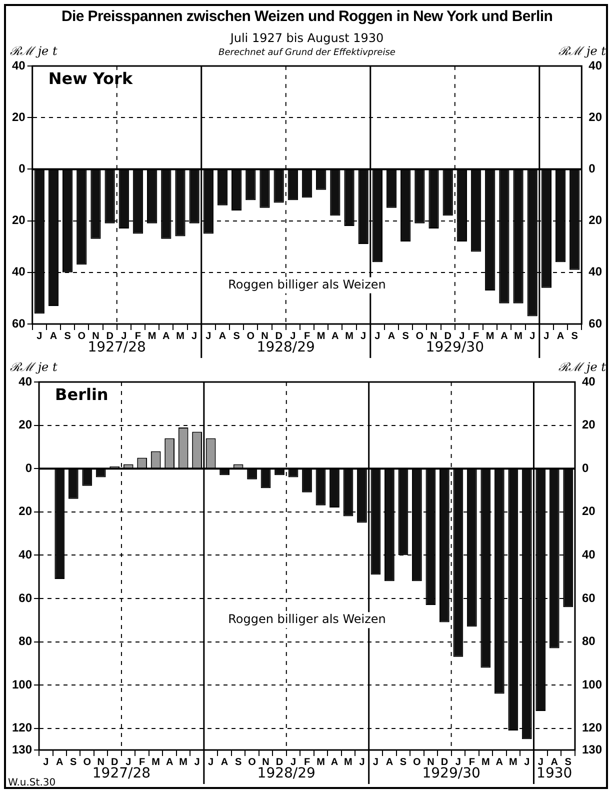  I want to click on y2-tick-label: 100, so click(592, 684).